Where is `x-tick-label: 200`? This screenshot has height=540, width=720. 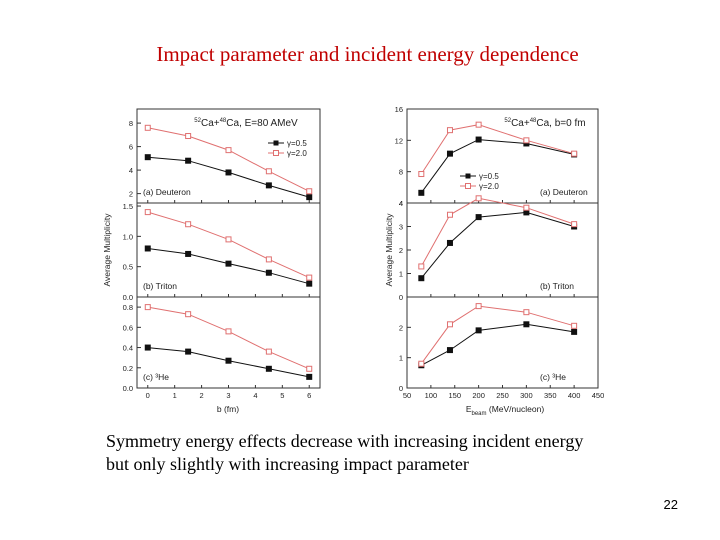 x-tick-label: 200 is located at coordinates (478, 395).